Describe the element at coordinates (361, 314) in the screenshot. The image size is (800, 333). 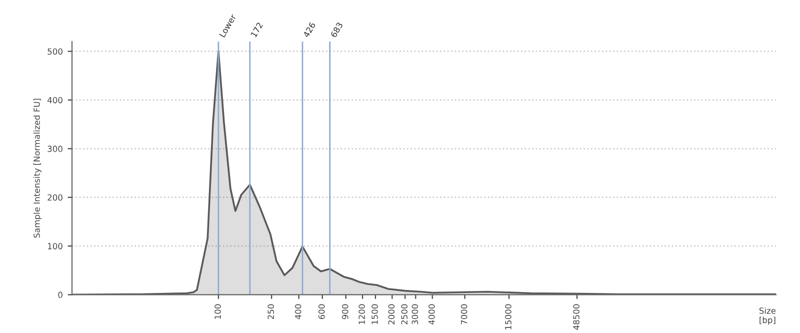
I see `x-tick-label: 1200` at that location.